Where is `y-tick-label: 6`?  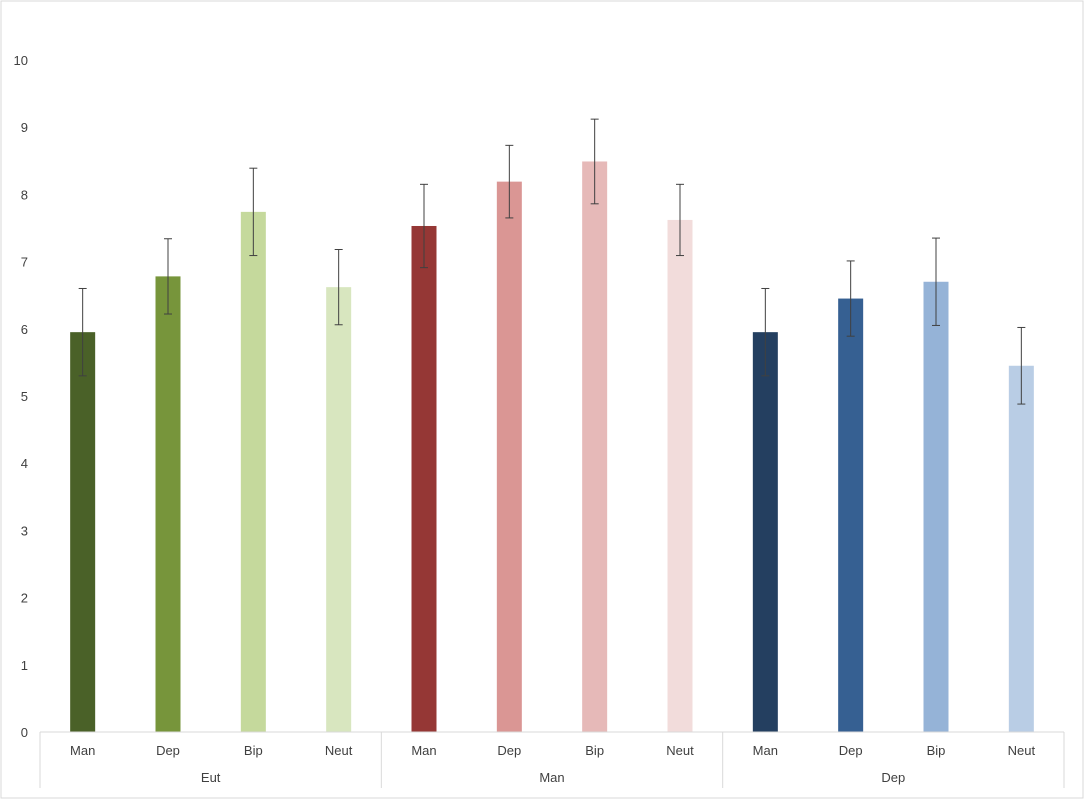
y-tick-label: 6 is located at coordinates (24, 329).